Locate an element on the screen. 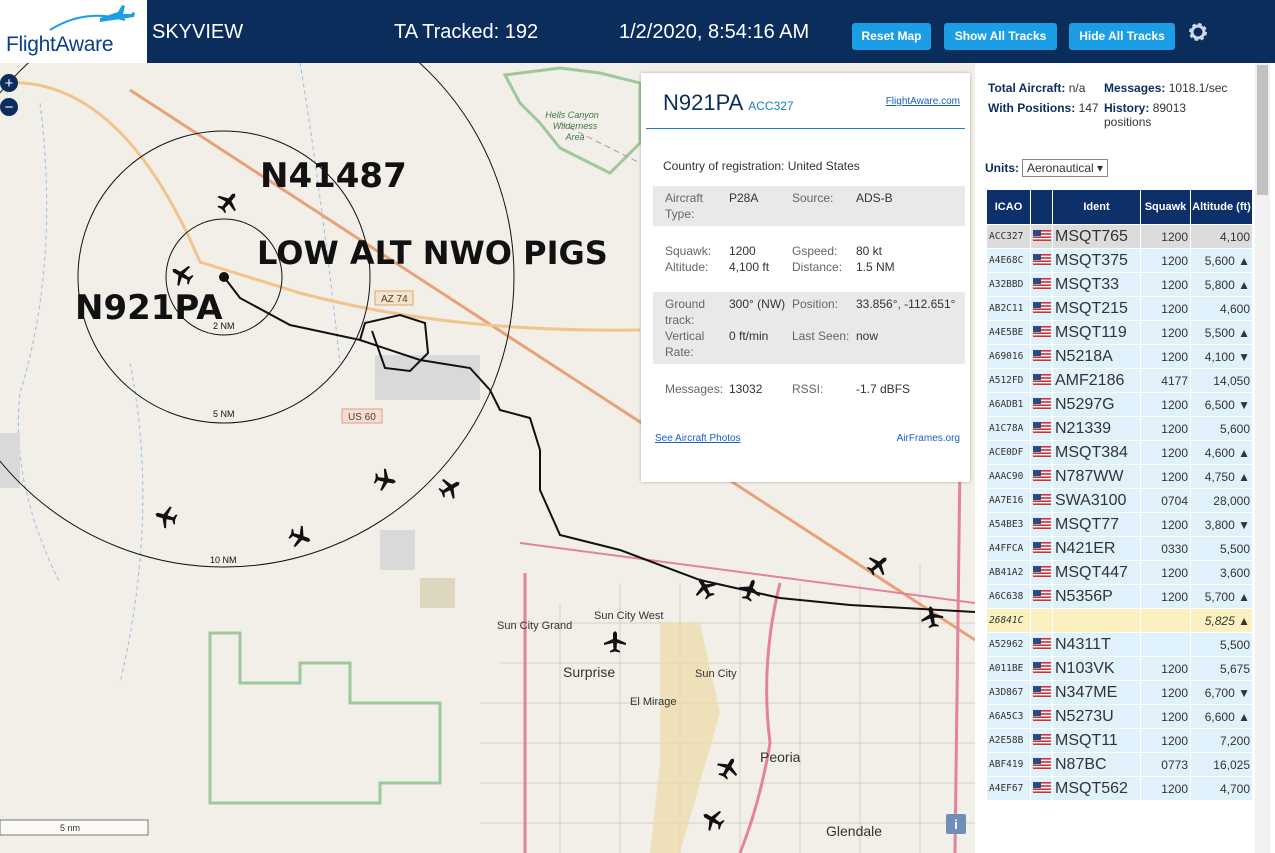 This screenshot has width=1275, height=853. show-tracks-button: Show All Tracks is located at coordinates (1000, 36).